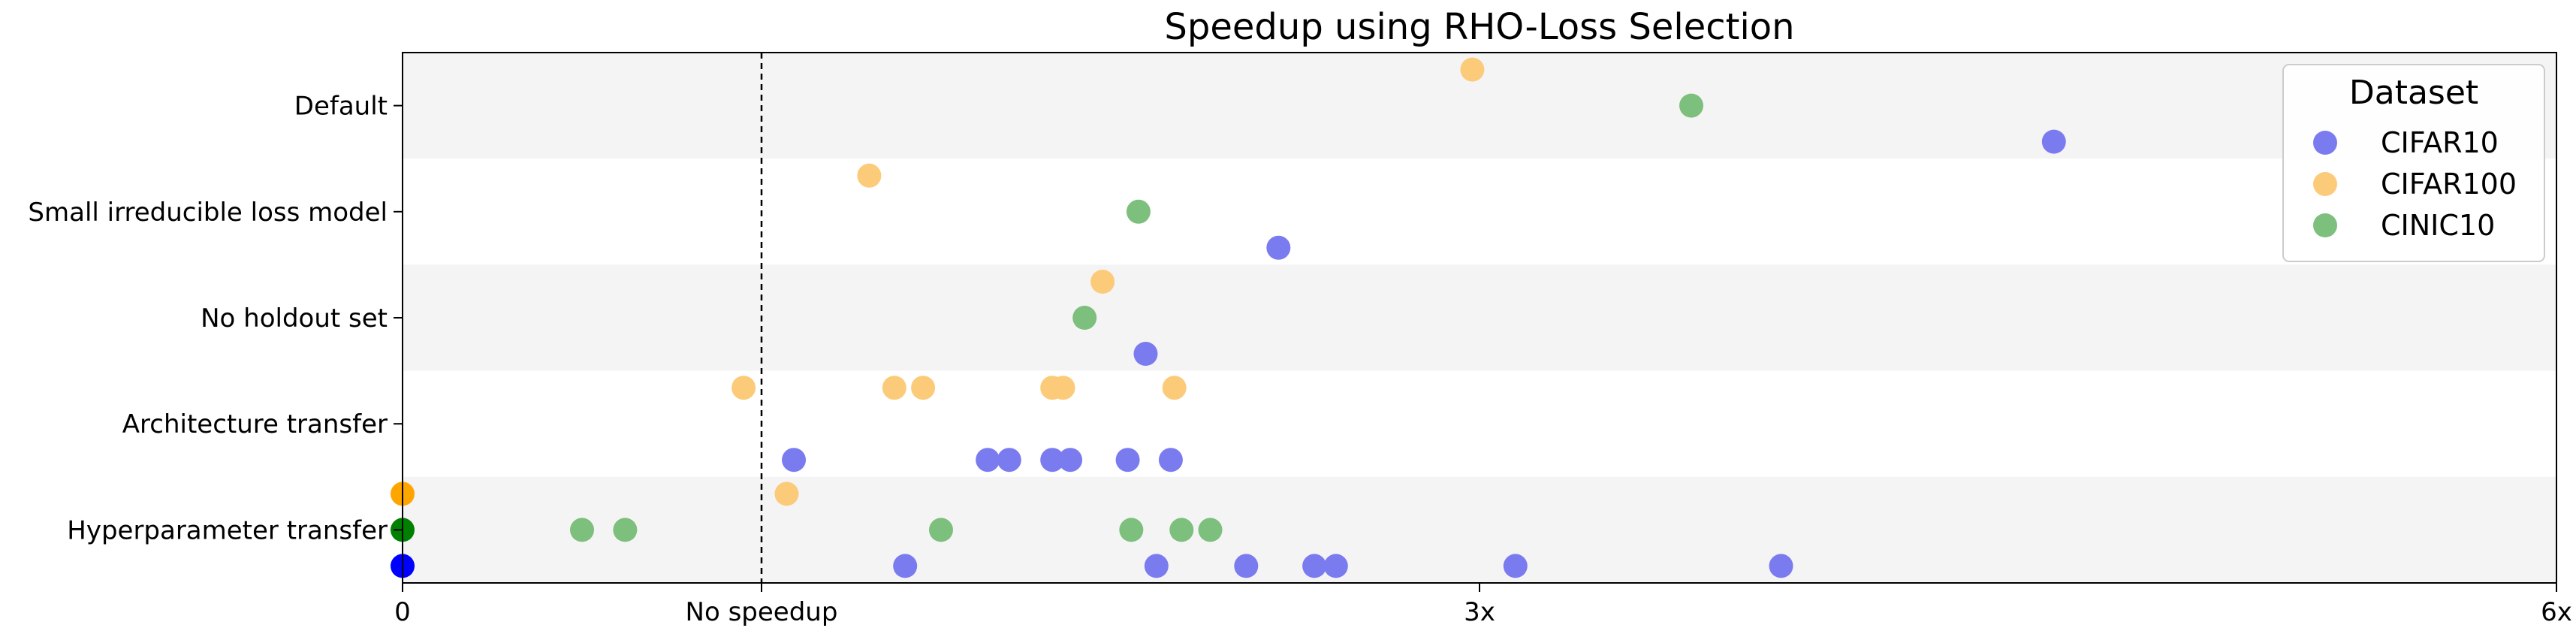 This screenshot has width=2576, height=631. I want to click on legend-box, so click(2413, 163).